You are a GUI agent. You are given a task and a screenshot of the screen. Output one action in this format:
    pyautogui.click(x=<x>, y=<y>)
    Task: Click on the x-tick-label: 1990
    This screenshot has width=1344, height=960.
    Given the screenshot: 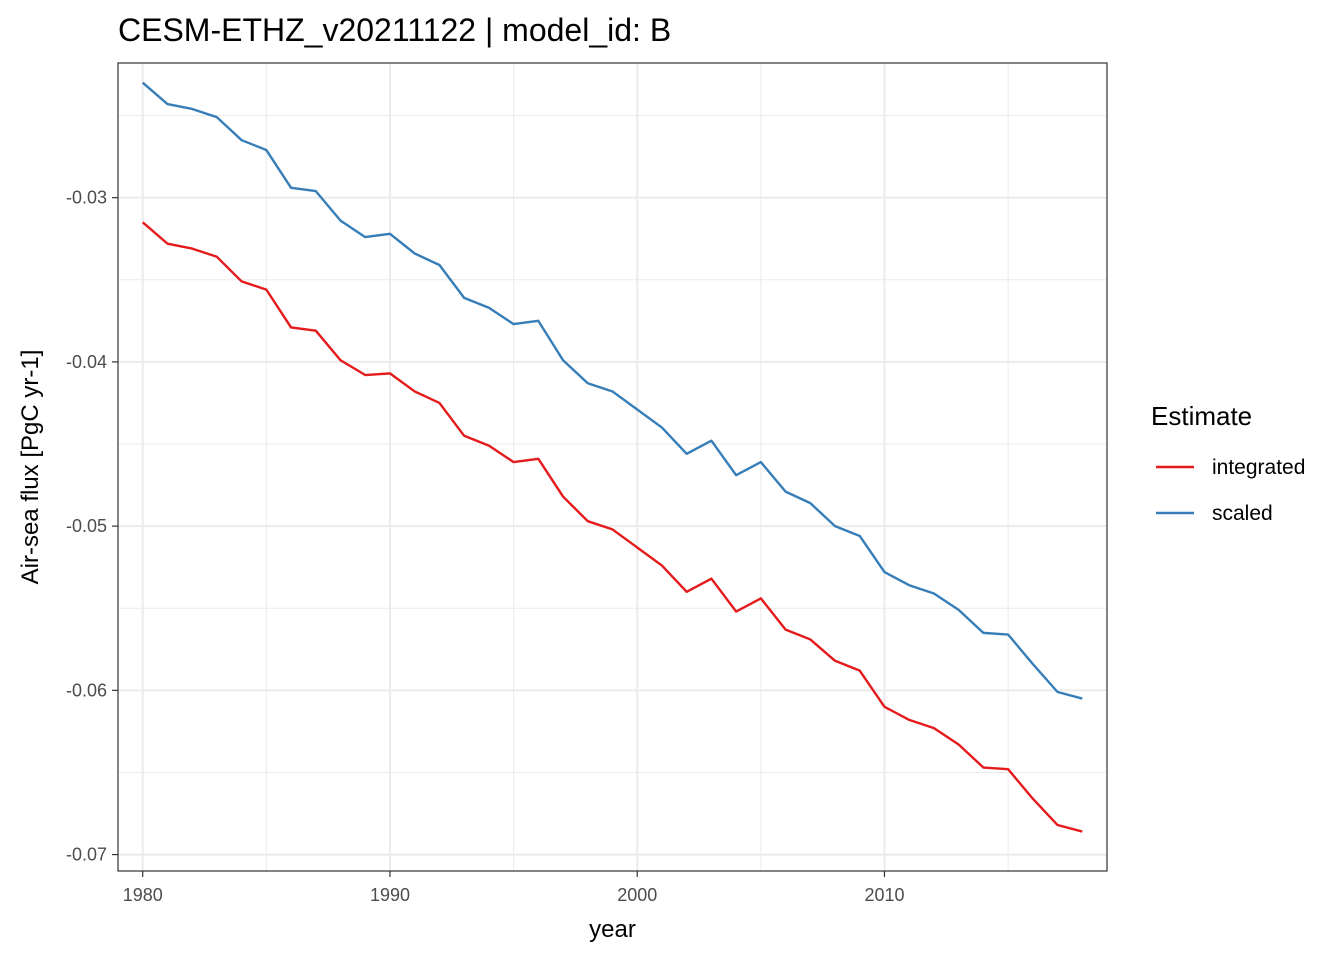 What is the action you would take?
    pyautogui.click(x=390, y=895)
    